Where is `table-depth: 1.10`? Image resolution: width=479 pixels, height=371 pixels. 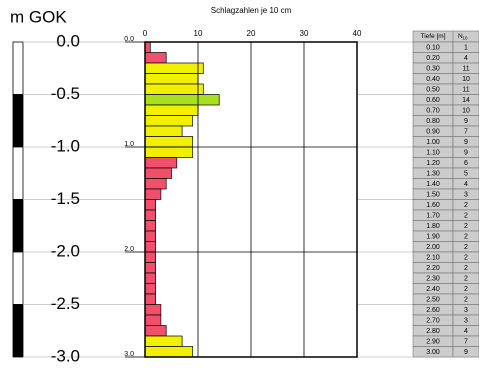
table-depth: 1.10 is located at coordinates (433, 153).